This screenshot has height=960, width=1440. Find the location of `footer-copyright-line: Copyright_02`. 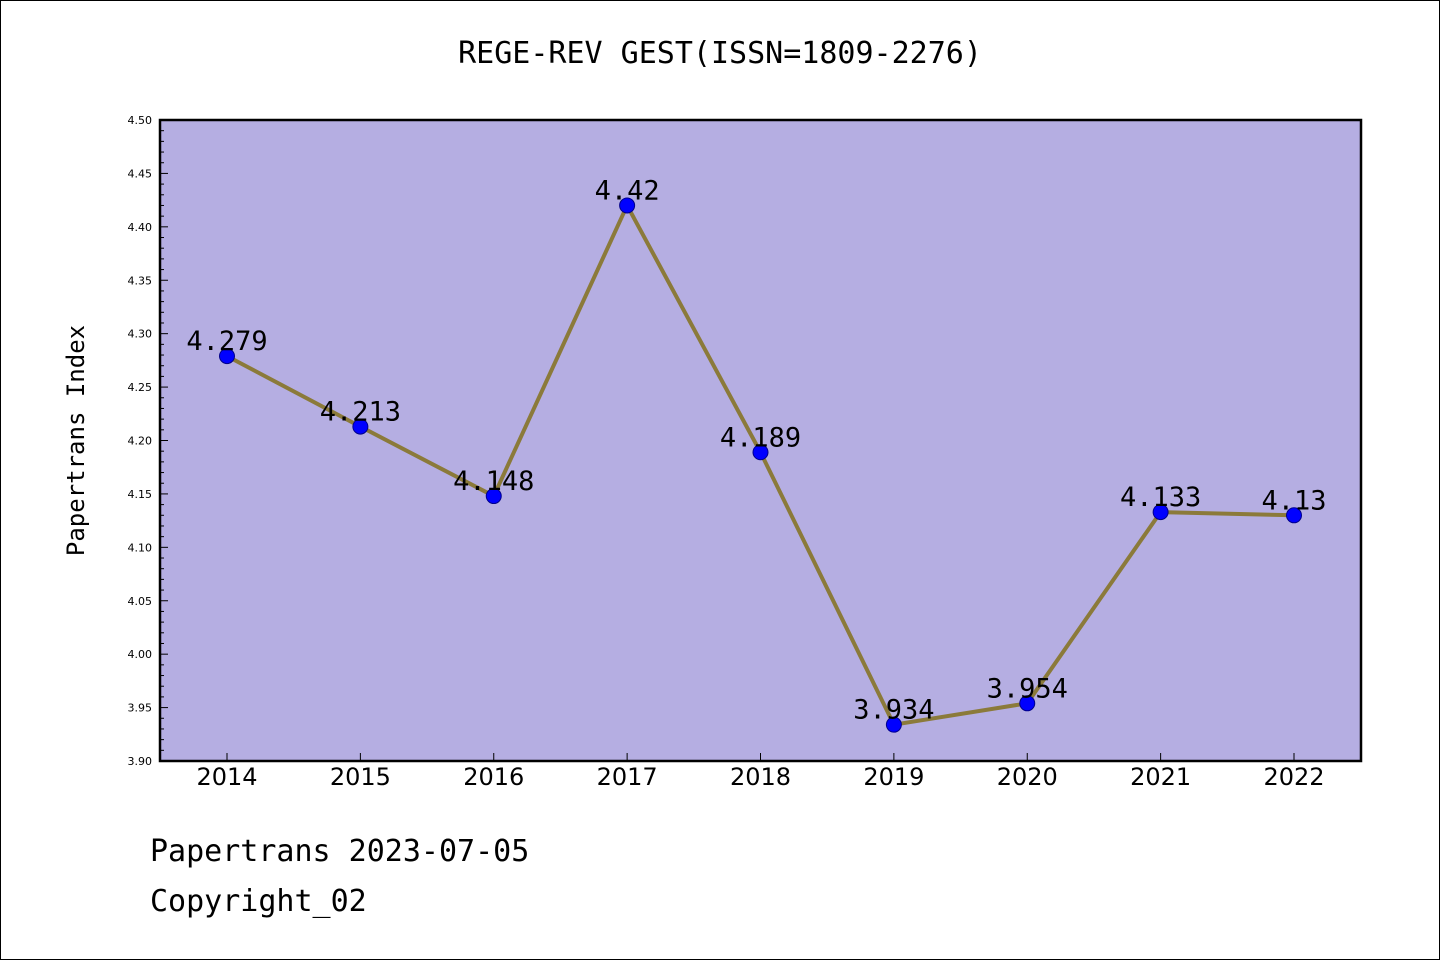

footer-copyright-line: Copyright_02 is located at coordinates (258, 901).